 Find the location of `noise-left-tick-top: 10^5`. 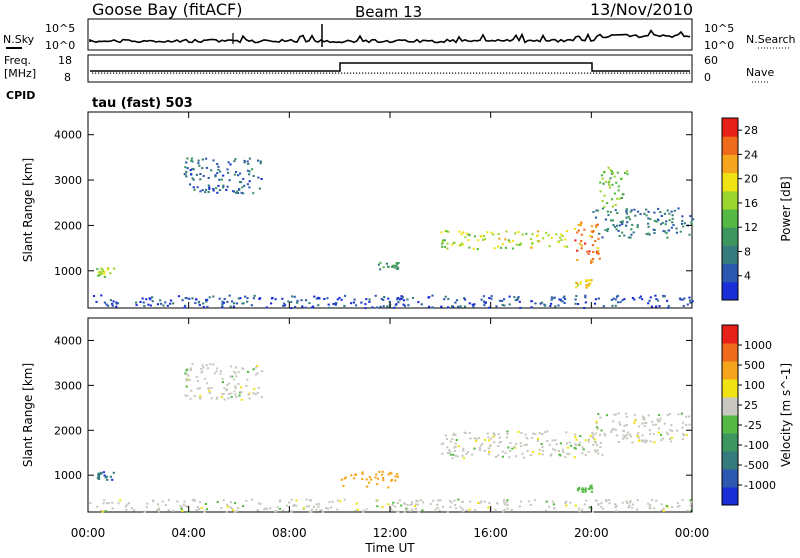

noise-left-tick-top: 10^5 is located at coordinates (60, 28).